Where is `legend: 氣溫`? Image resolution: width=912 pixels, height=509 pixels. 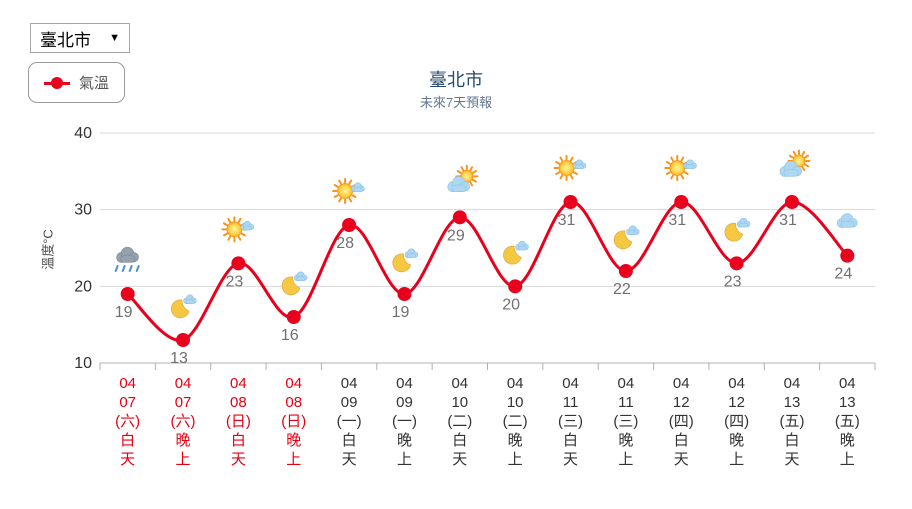
legend: 氣溫 is located at coordinates (77, 82).